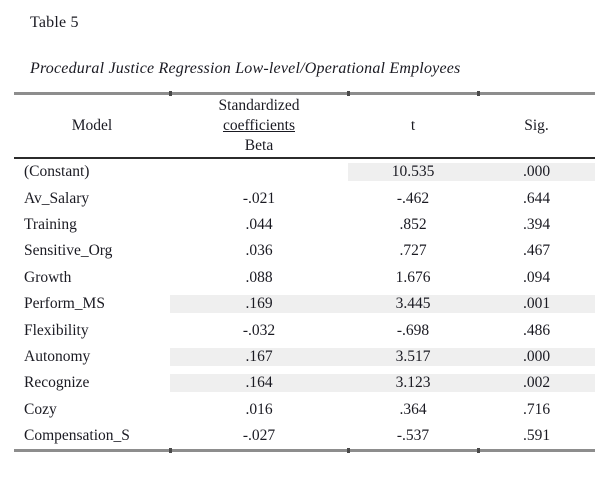 The image size is (609, 477). I want to click on beta-cell: -.027, so click(259, 436).